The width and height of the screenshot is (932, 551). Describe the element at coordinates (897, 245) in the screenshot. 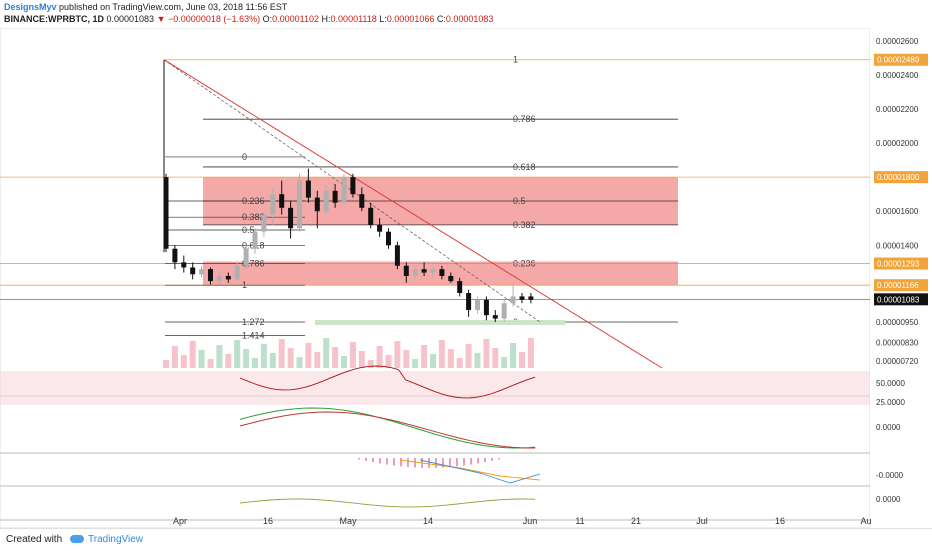

I see `price-tick-5: 0.00001400` at that location.